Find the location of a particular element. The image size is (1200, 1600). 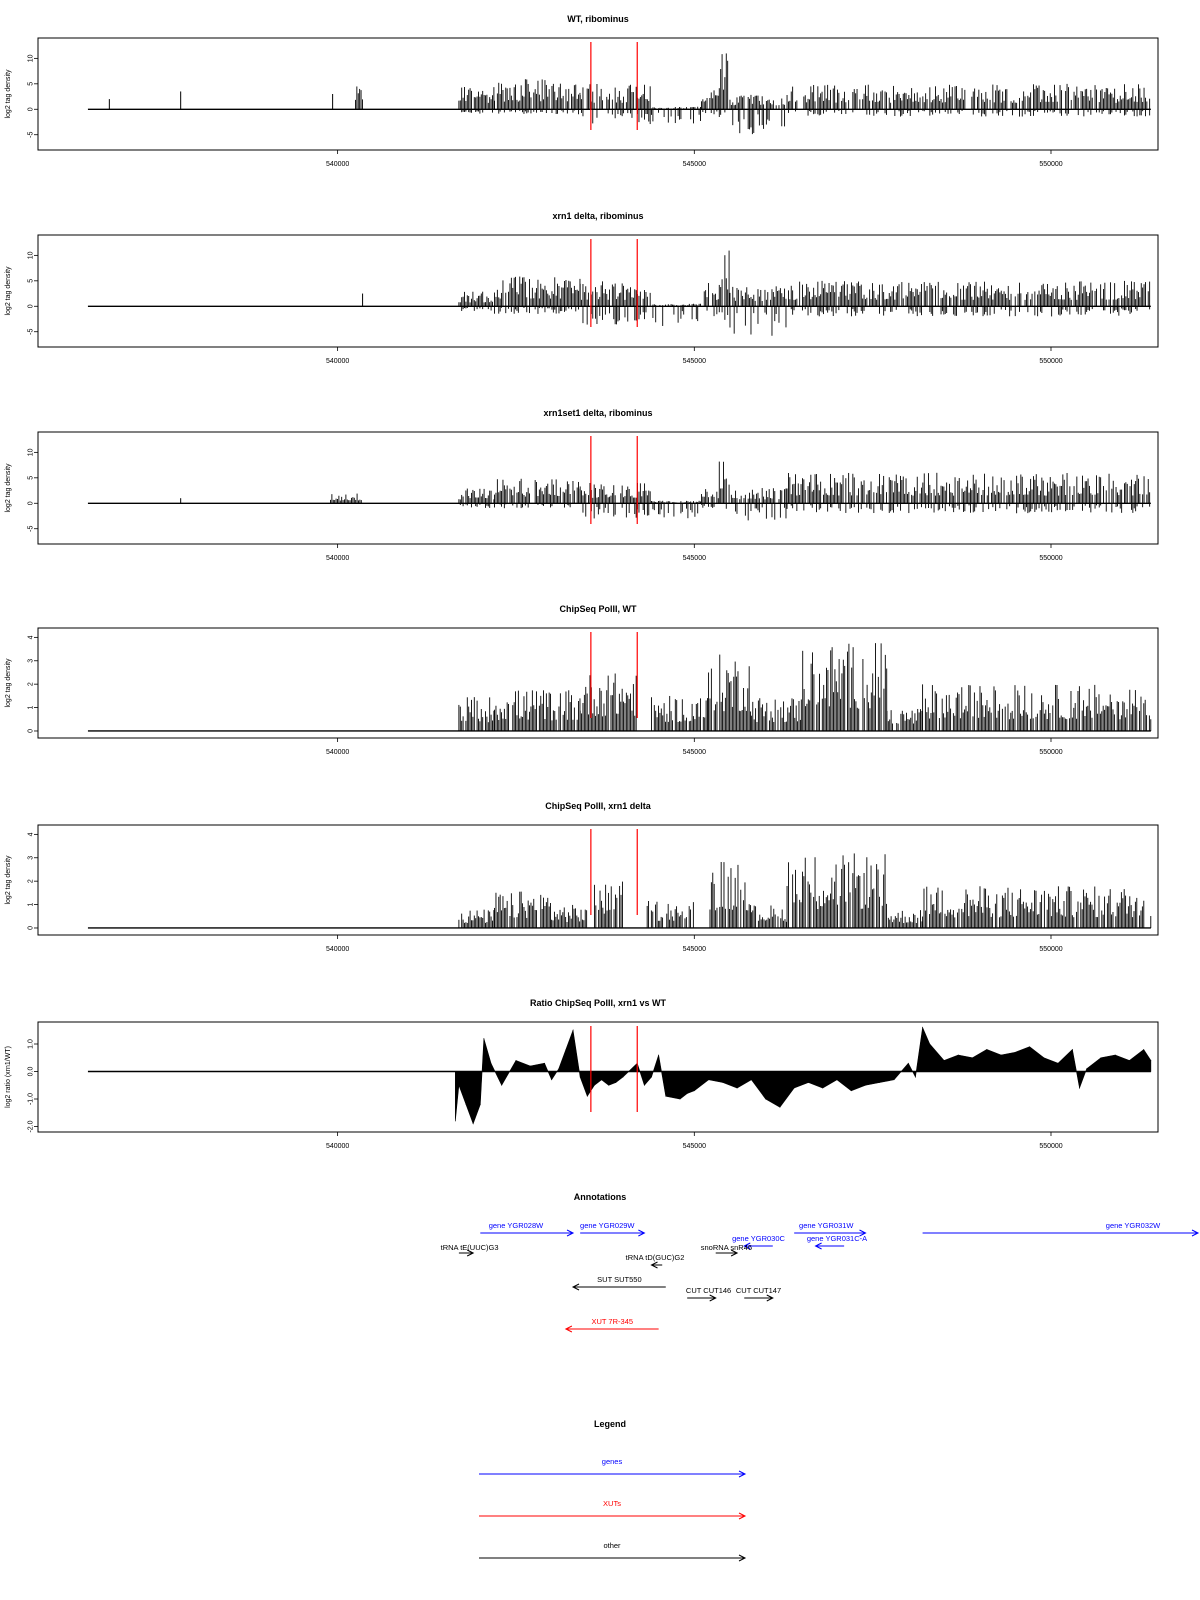

annotation-feature: CUT CUT147 is located at coordinates (758, 1294).